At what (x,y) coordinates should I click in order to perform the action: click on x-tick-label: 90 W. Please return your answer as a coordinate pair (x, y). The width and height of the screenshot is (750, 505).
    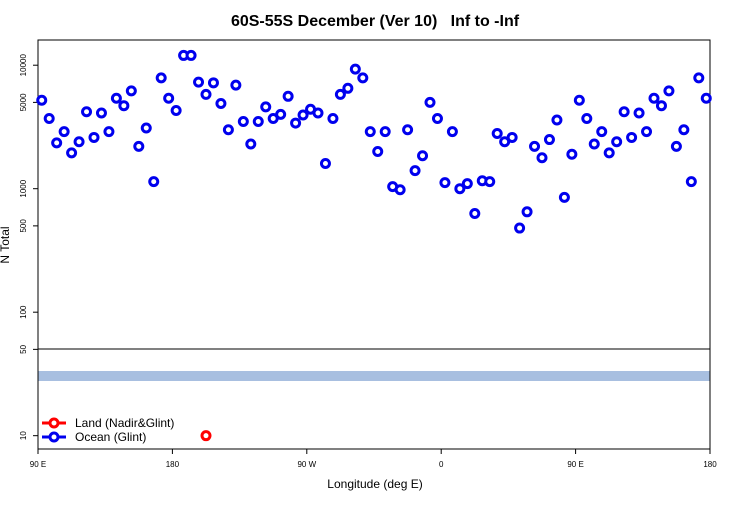
    Looking at the image, I should click on (306, 464).